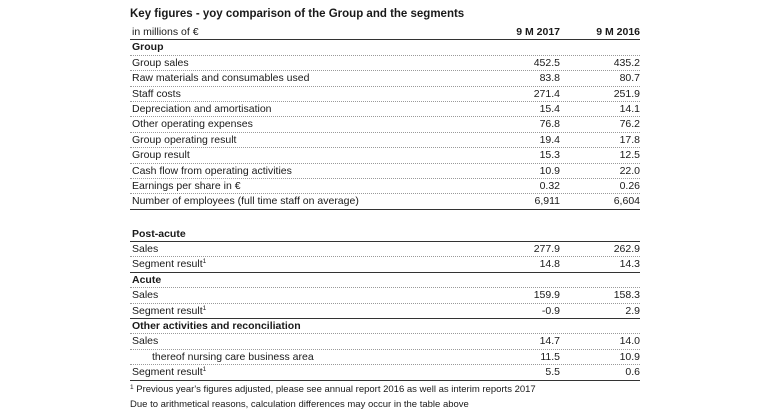  What do you see at coordinates (385, 156) in the screenshot?
I see `table-row: Group result 15.3 12.5` at bounding box center [385, 156].